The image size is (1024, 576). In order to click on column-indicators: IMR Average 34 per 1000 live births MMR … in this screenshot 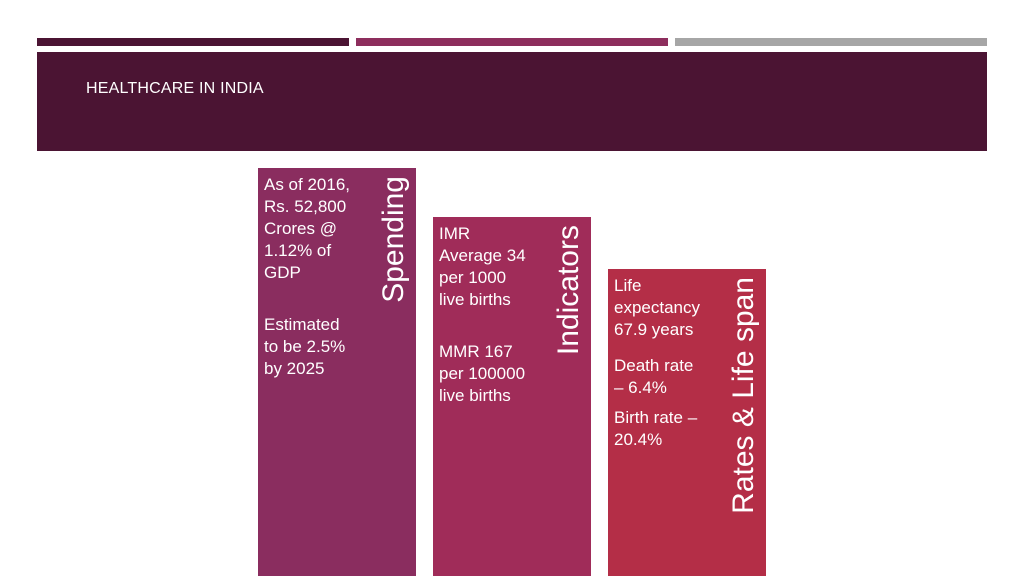, I will do `click(512, 396)`.